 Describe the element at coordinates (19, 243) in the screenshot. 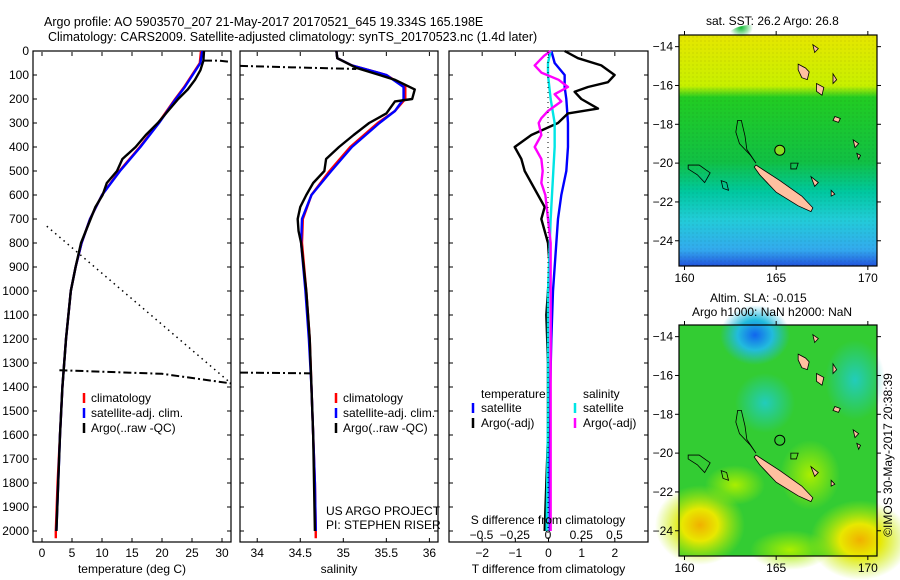

I see `y-tick-label: 800` at that location.